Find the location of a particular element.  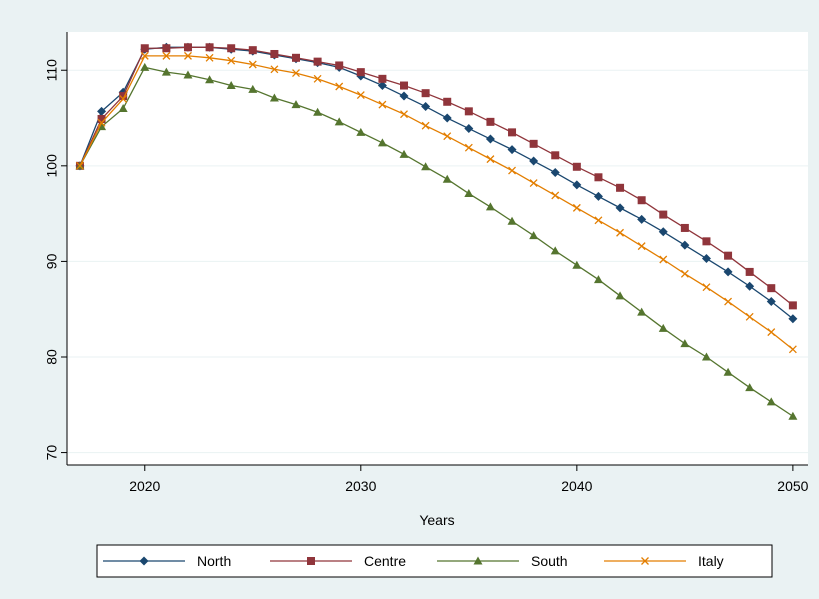

x-tick-label: 2020 is located at coordinates (144, 486).